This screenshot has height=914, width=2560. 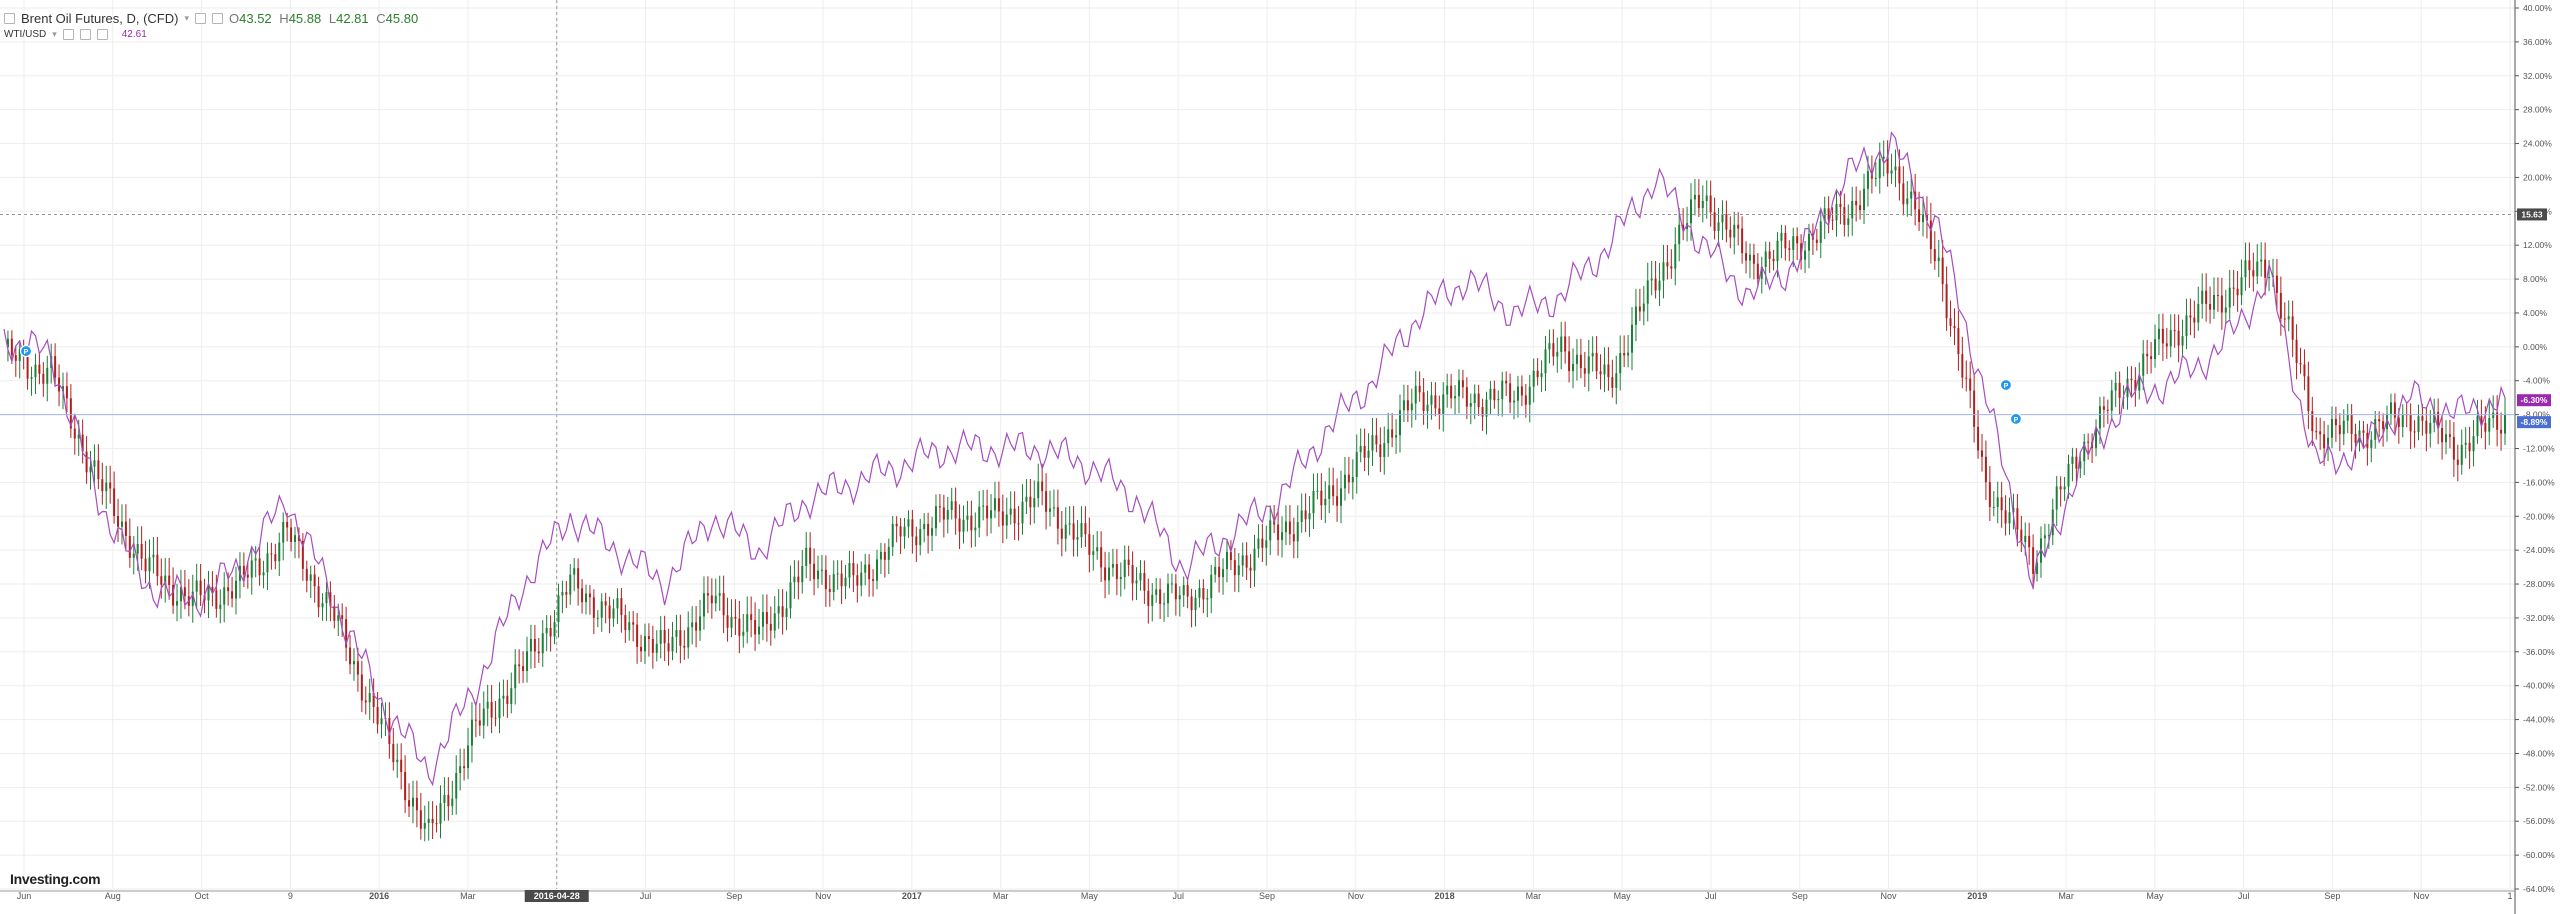 What do you see at coordinates (24, 896) in the screenshot?
I see `x-tick-label: Jun` at bounding box center [24, 896].